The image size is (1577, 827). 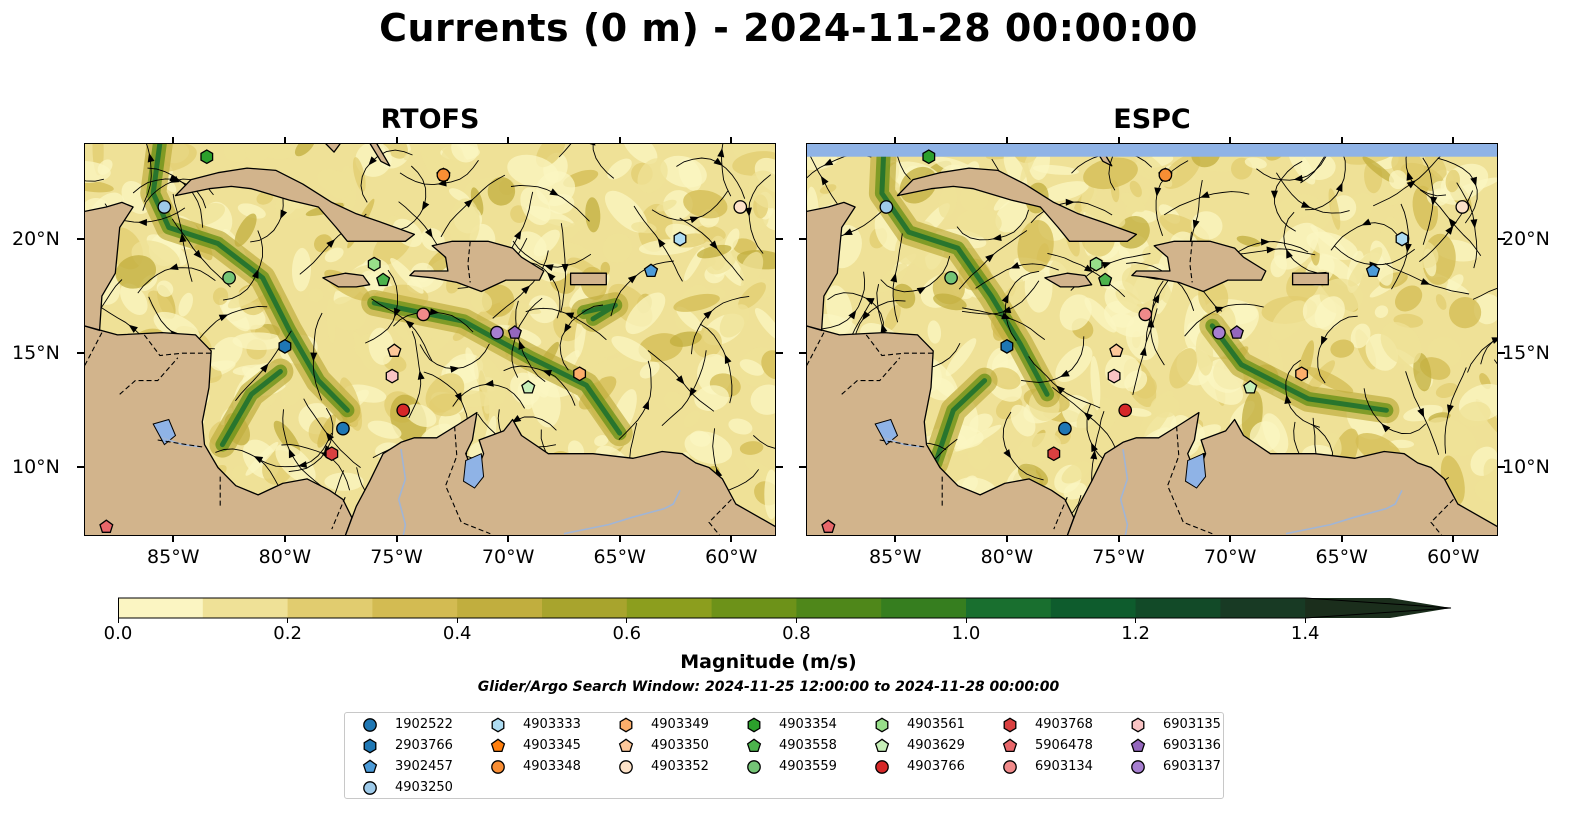 I want to click on legend-item: 6903134, so click(x=1046, y=766).